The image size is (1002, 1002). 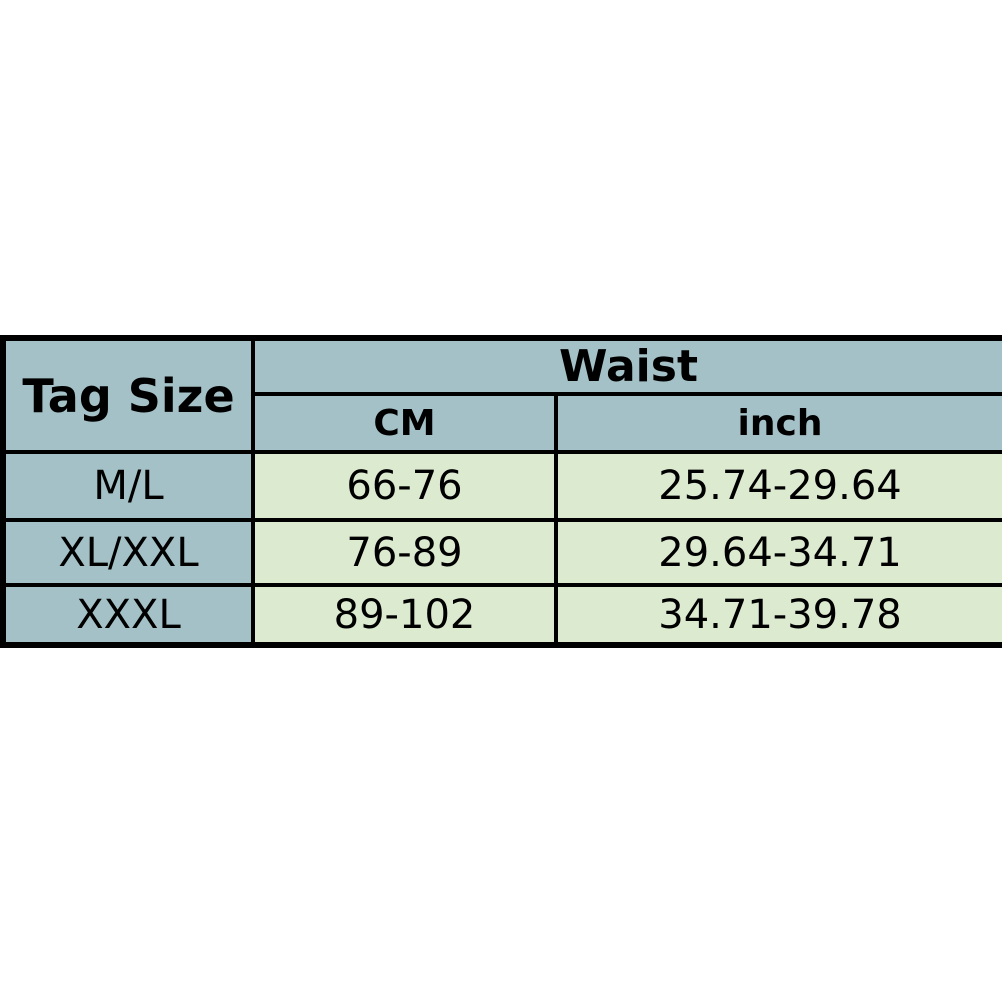 What do you see at coordinates (404, 552) in the screenshot?
I see `cell-cm-xlxxl: 76-89` at bounding box center [404, 552].